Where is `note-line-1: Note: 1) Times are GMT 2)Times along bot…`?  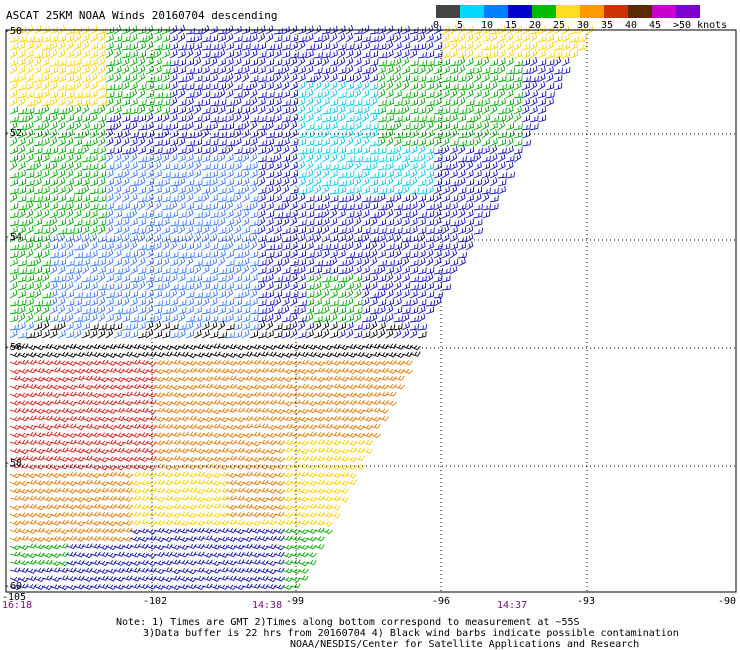
note-line-1: Note: 1) Times are GMT 2)Times along bot… is located at coordinates (348, 622).